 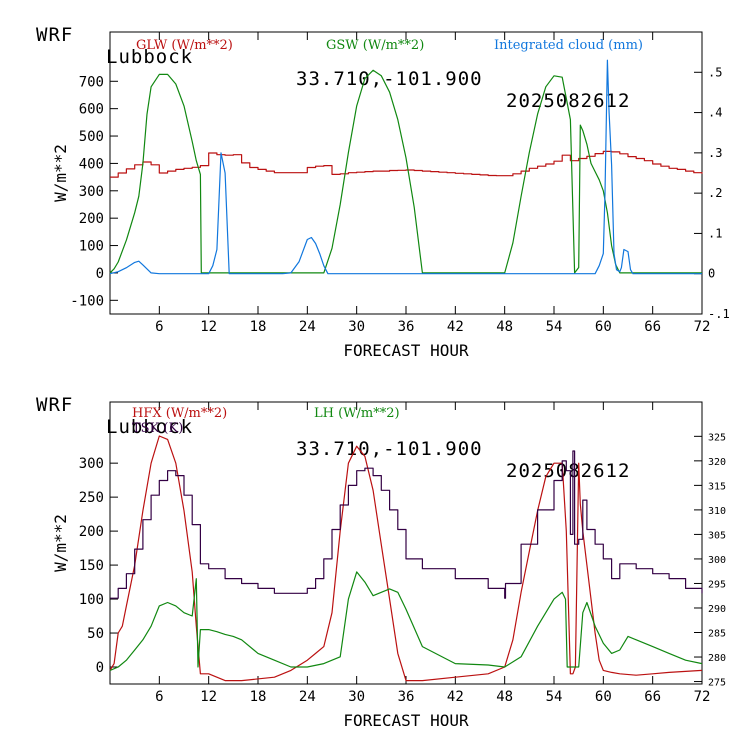 I want to click on y2-tick-label: 295, so click(x=717, y=584).